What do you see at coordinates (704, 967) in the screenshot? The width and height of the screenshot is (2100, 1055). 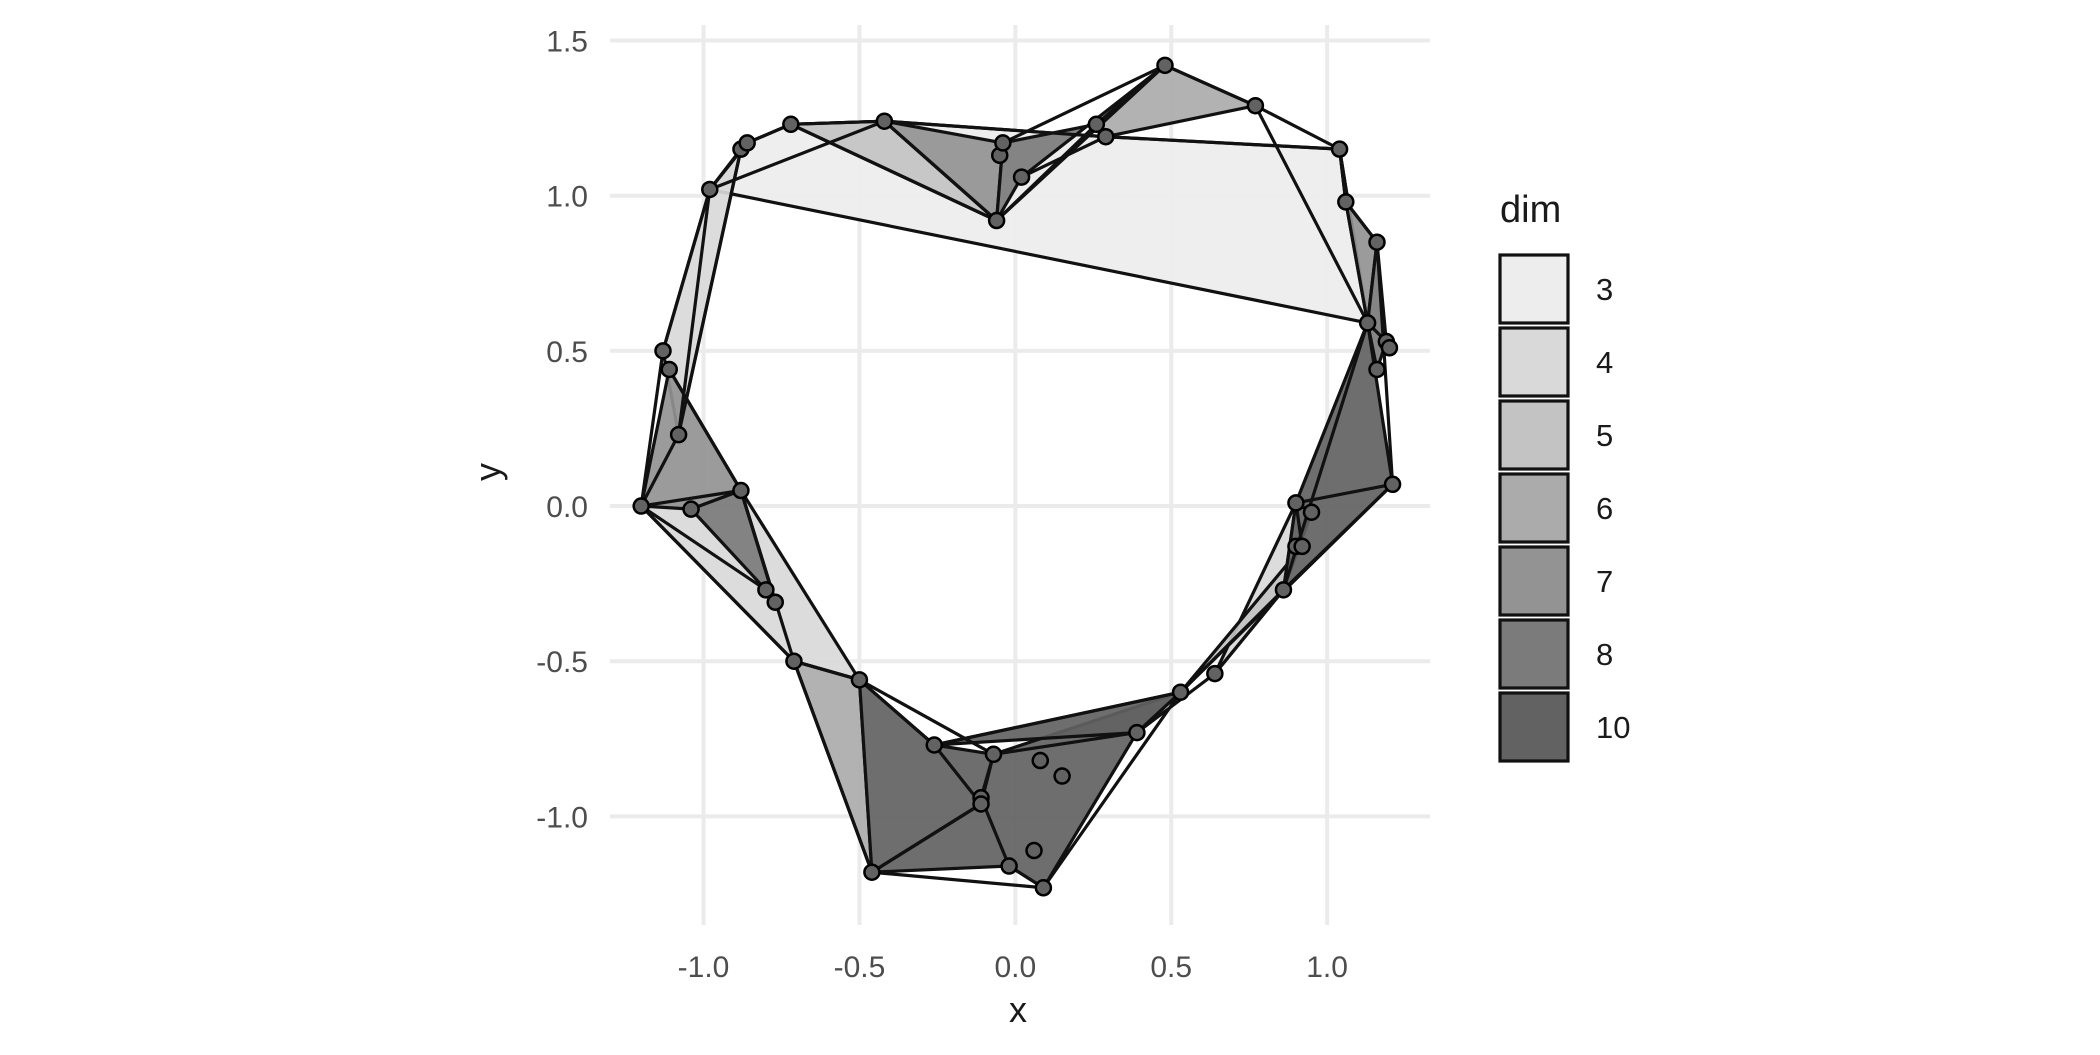 I see `x-tick-label: -1.0` at bounding box center [704, 967].